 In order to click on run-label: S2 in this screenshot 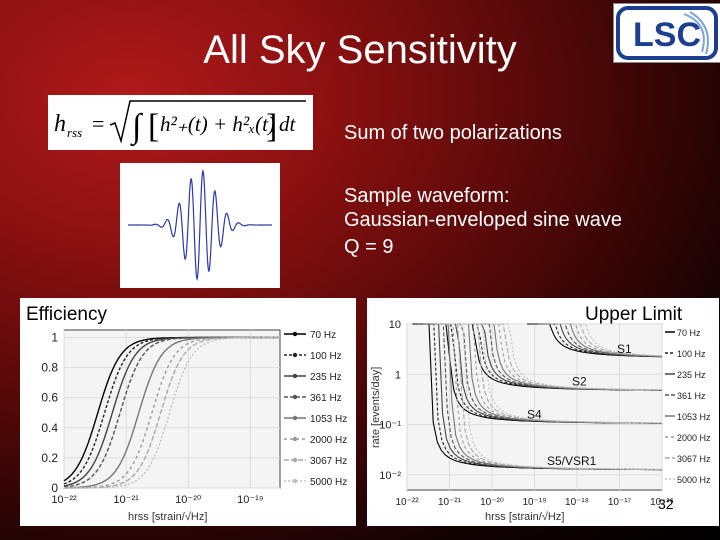, I will do `click(579, 382)`.